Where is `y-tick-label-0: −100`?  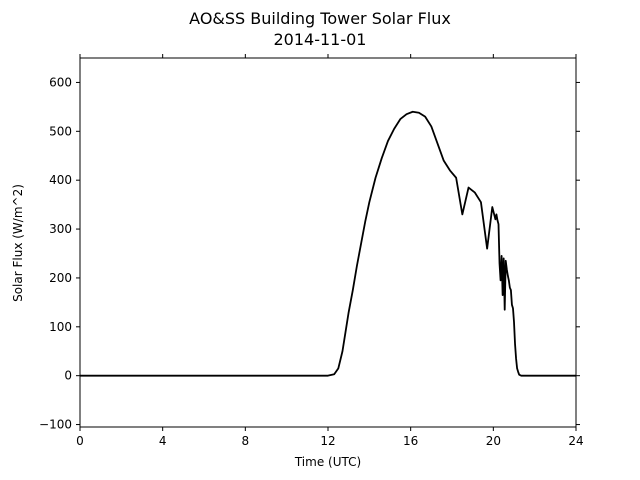
y-tick-label-0: −100 is located at coordinates (55, 425).